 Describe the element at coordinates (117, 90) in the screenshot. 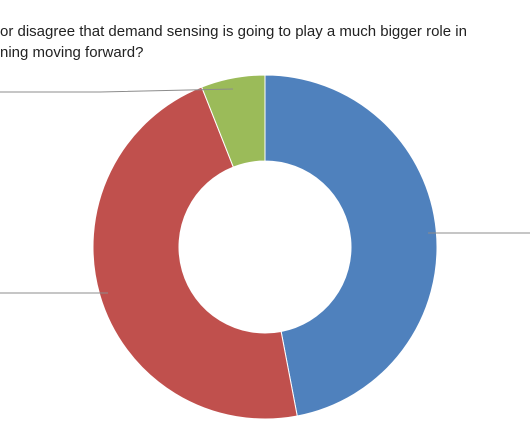

I see `leader-line` at that location.